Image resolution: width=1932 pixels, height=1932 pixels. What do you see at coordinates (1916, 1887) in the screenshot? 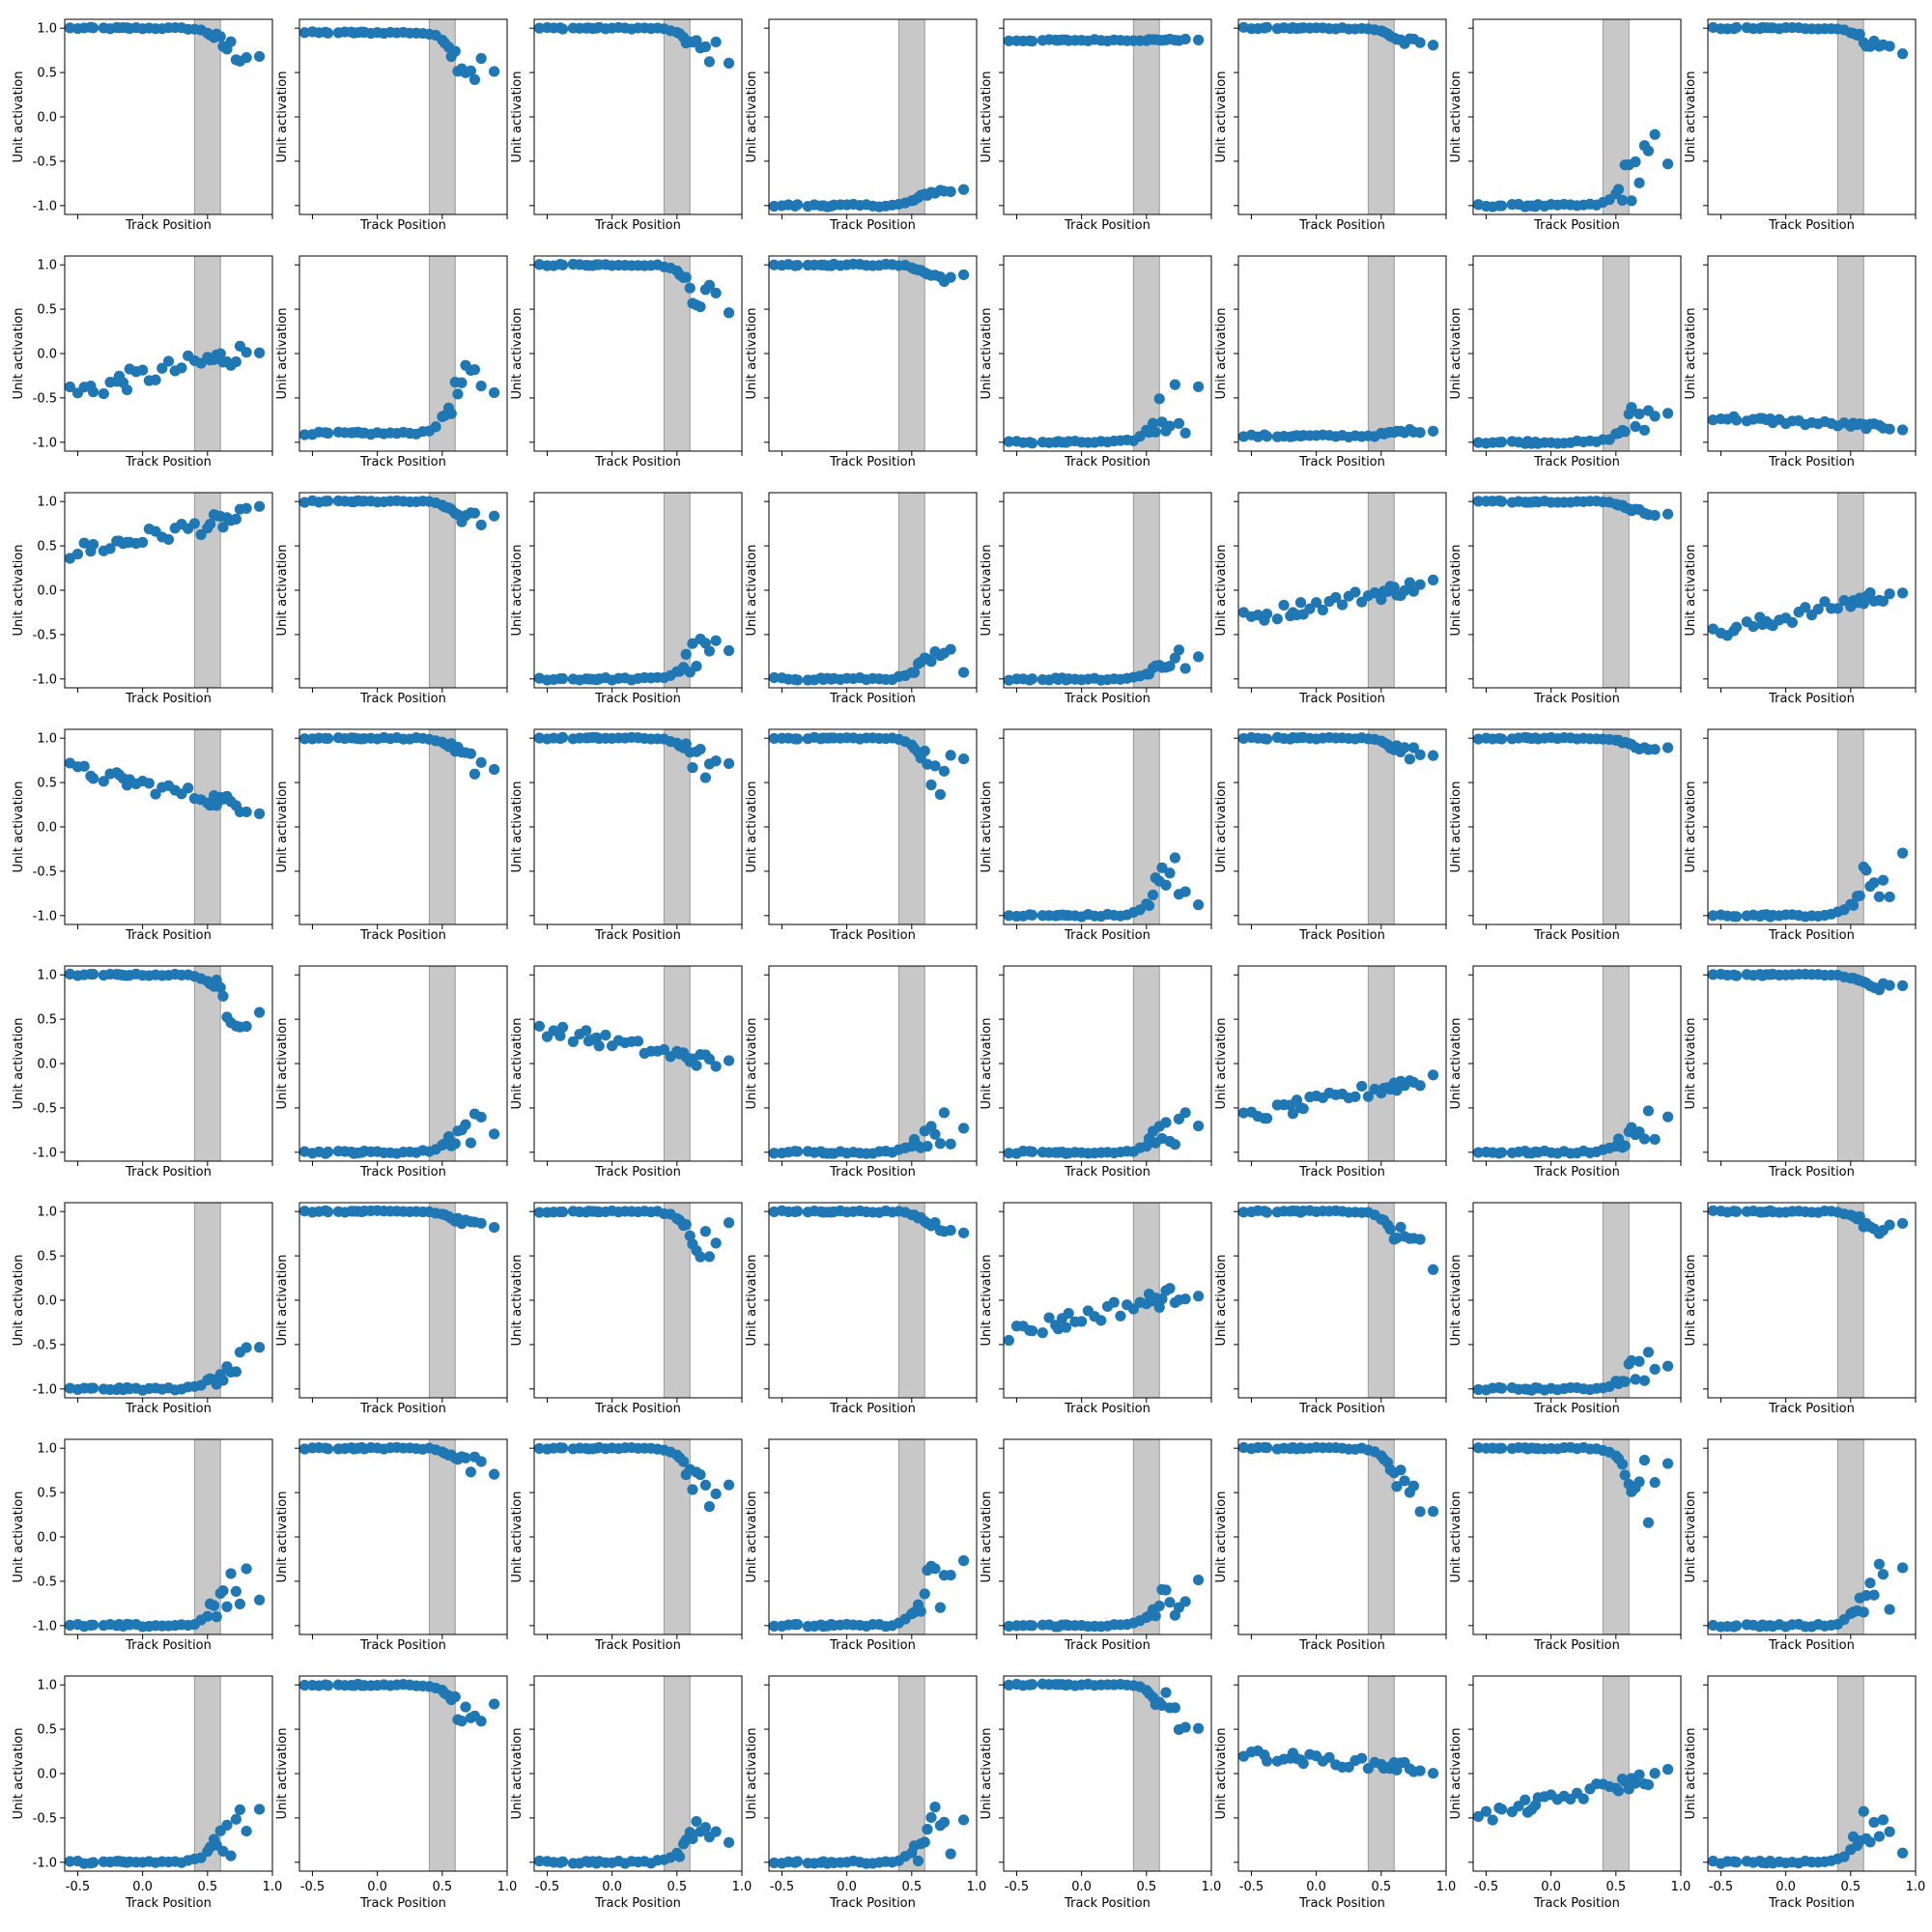
I see `x-tick-label: 1.0` at bounding box center [1916, 1887].